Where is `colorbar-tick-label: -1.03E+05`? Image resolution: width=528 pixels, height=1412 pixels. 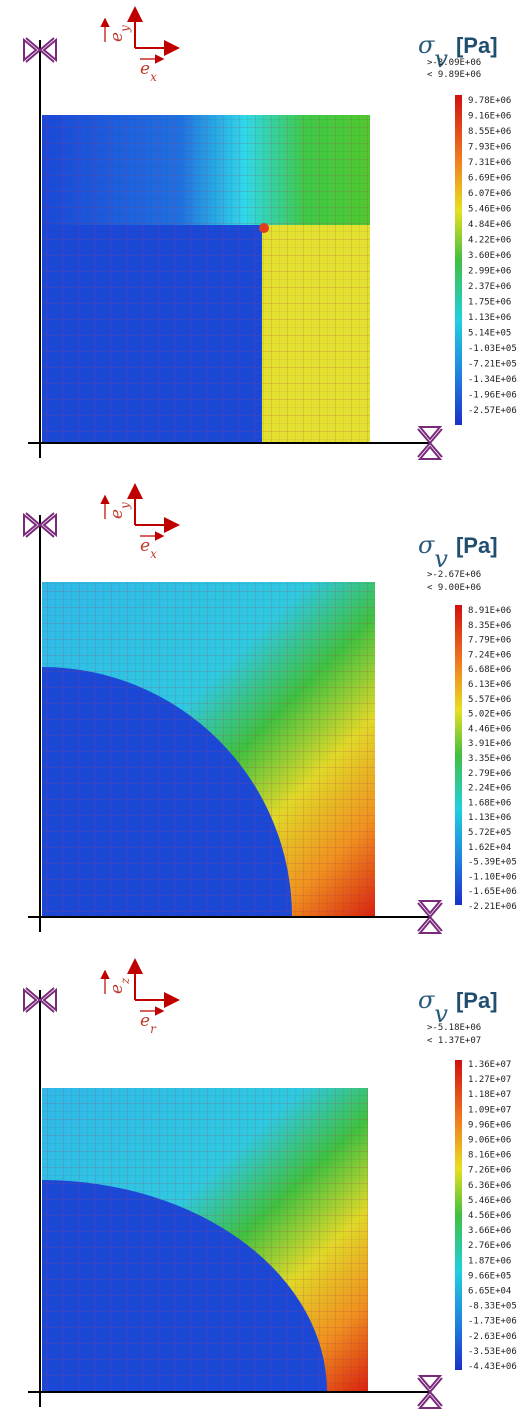
colorbar-tick-label: -1.03E+05 is located at coordinates (492, 349).